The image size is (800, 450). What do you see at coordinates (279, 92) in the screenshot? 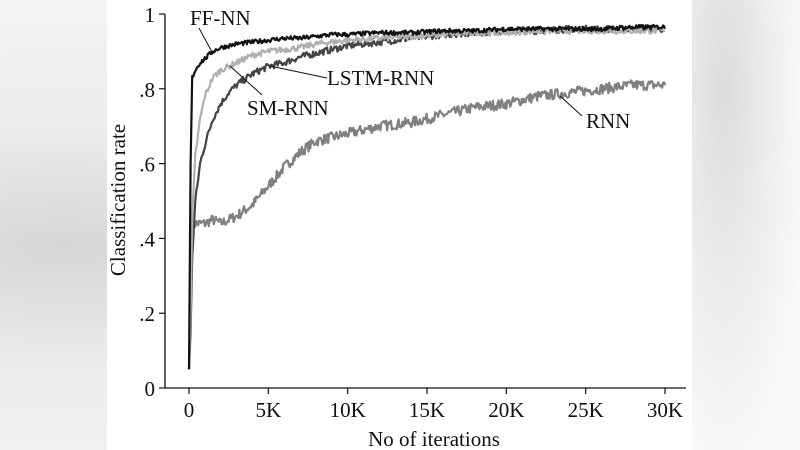
I see `annotation-sm-rnn: SM-RNN` at bounding box center [279, 92].